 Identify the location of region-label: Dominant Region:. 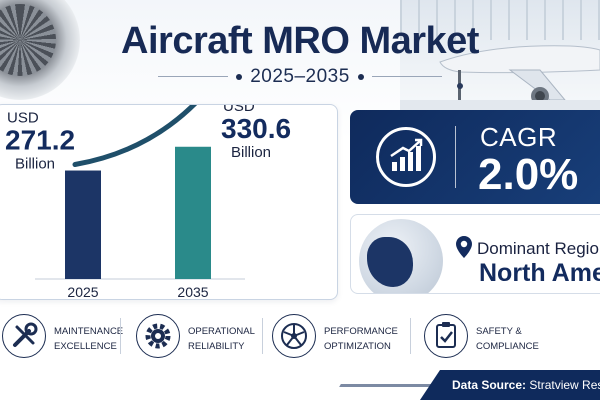
(538, 248).